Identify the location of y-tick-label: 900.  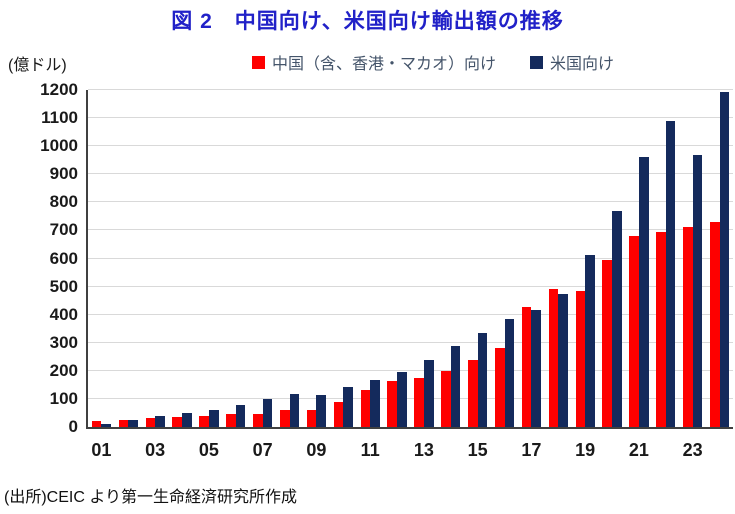
(63, 174).